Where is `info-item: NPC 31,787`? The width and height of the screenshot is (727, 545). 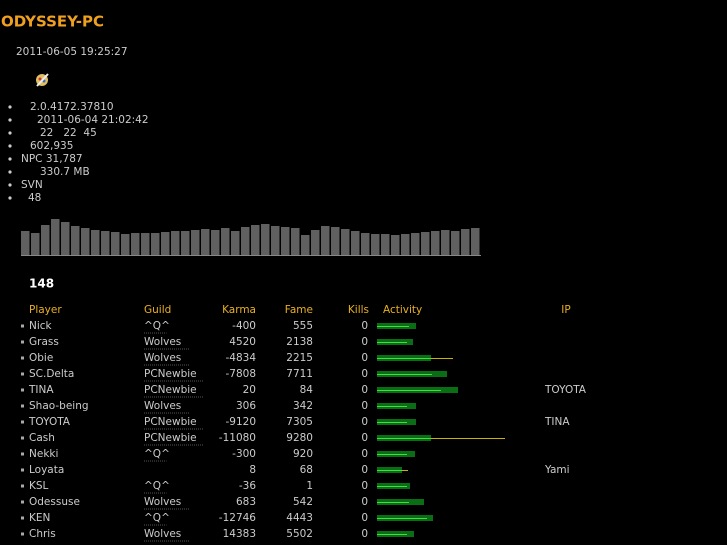 info-item: NPC 31,787 is located at coordinates (52, 159).